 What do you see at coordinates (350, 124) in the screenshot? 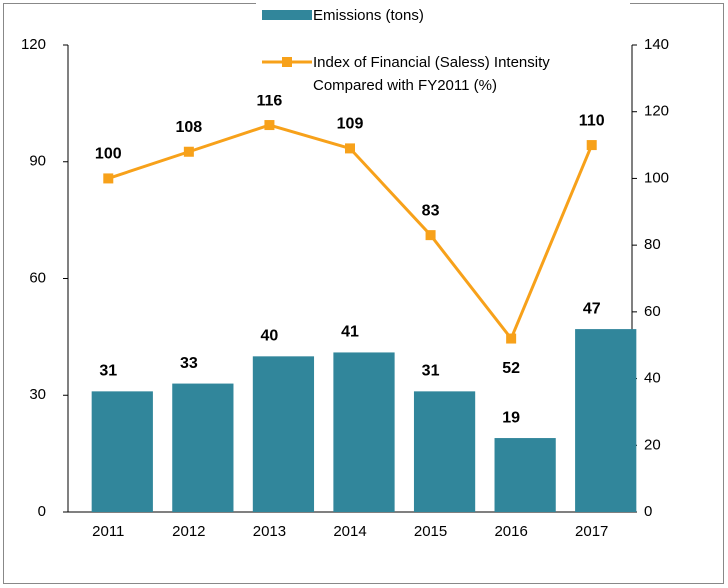
I see `line-label: 109` at bounding box center [350, 124].